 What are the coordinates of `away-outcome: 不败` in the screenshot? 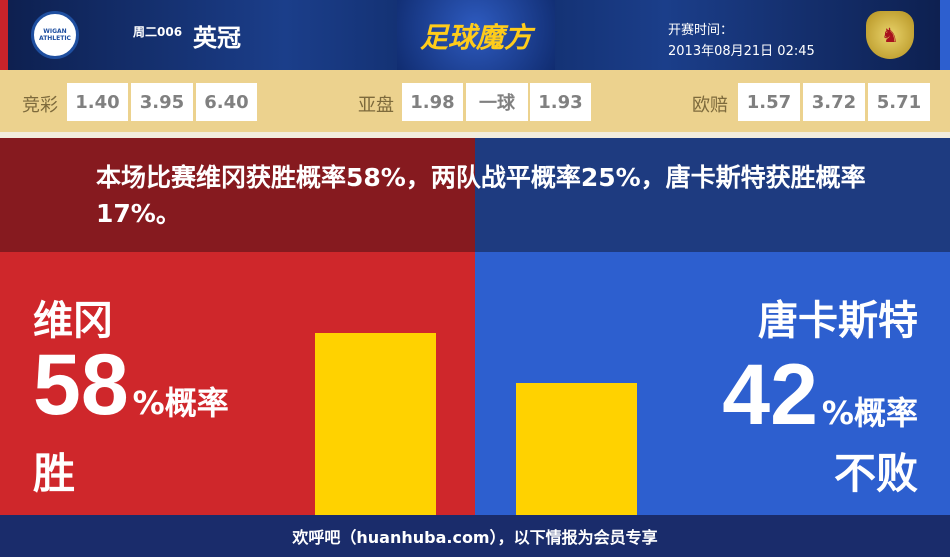 It's located at (875, 473).